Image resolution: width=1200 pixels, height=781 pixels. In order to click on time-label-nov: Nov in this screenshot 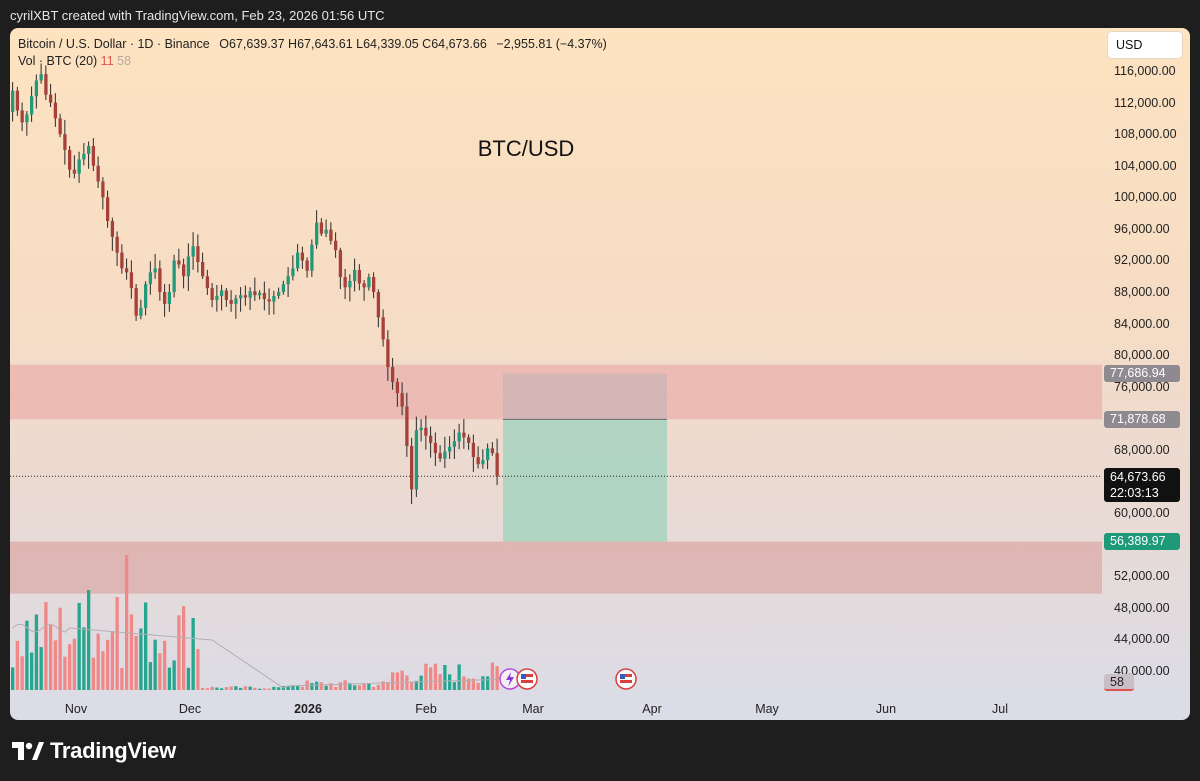, I will do `click(76, 709)`.